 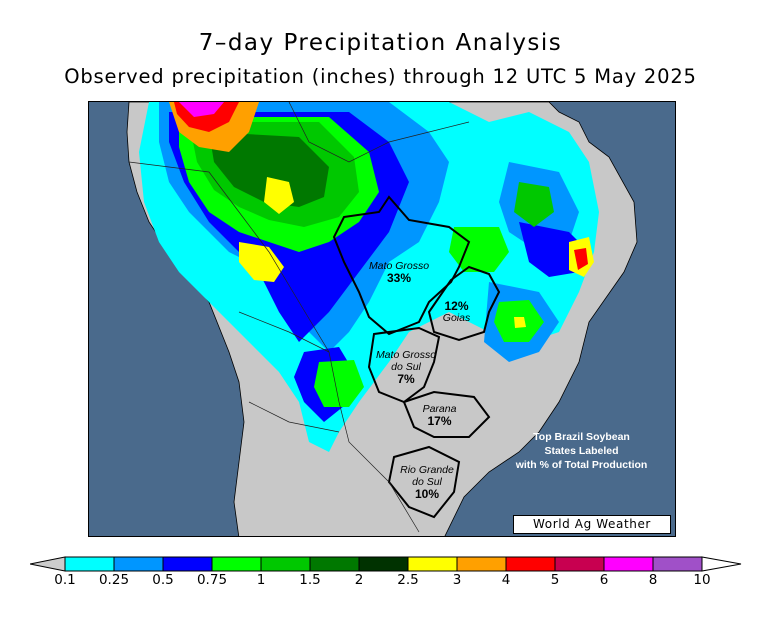 I want to click on map-title: 7–day Precipitation Analysis, so click(x=380, y=43).